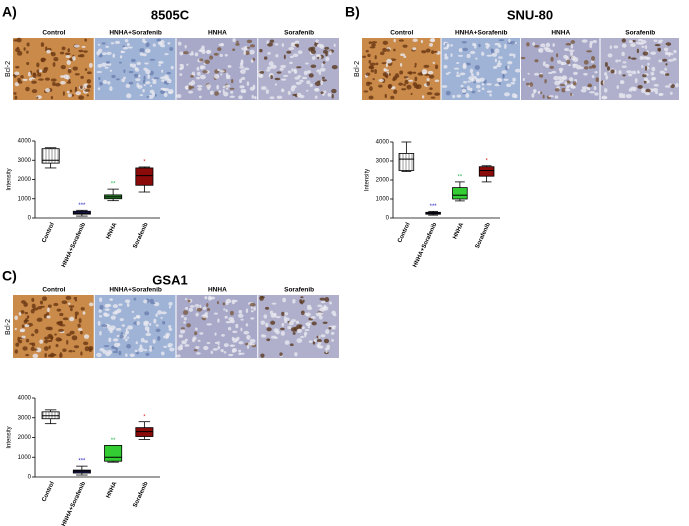 The width and height of the screenshot is (689, 526). What do you see at coordinates (113, 185) in the screenshot?
I see `significance: **` at bounding box center [113, 185].